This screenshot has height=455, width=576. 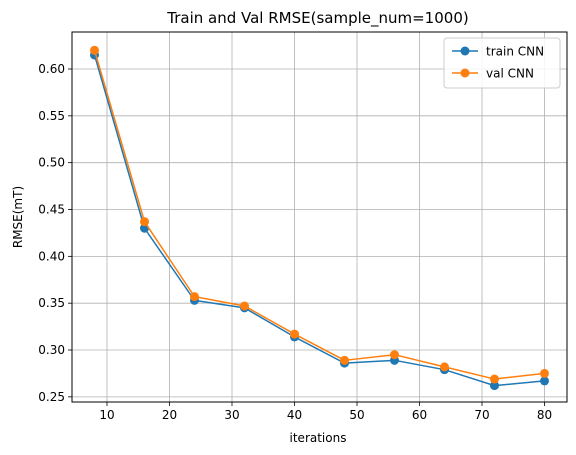 What do you see at coordinates (51, 303) in the screenshot?
I see `y-tick-label: 0.35` at bounding box center [51, 303].